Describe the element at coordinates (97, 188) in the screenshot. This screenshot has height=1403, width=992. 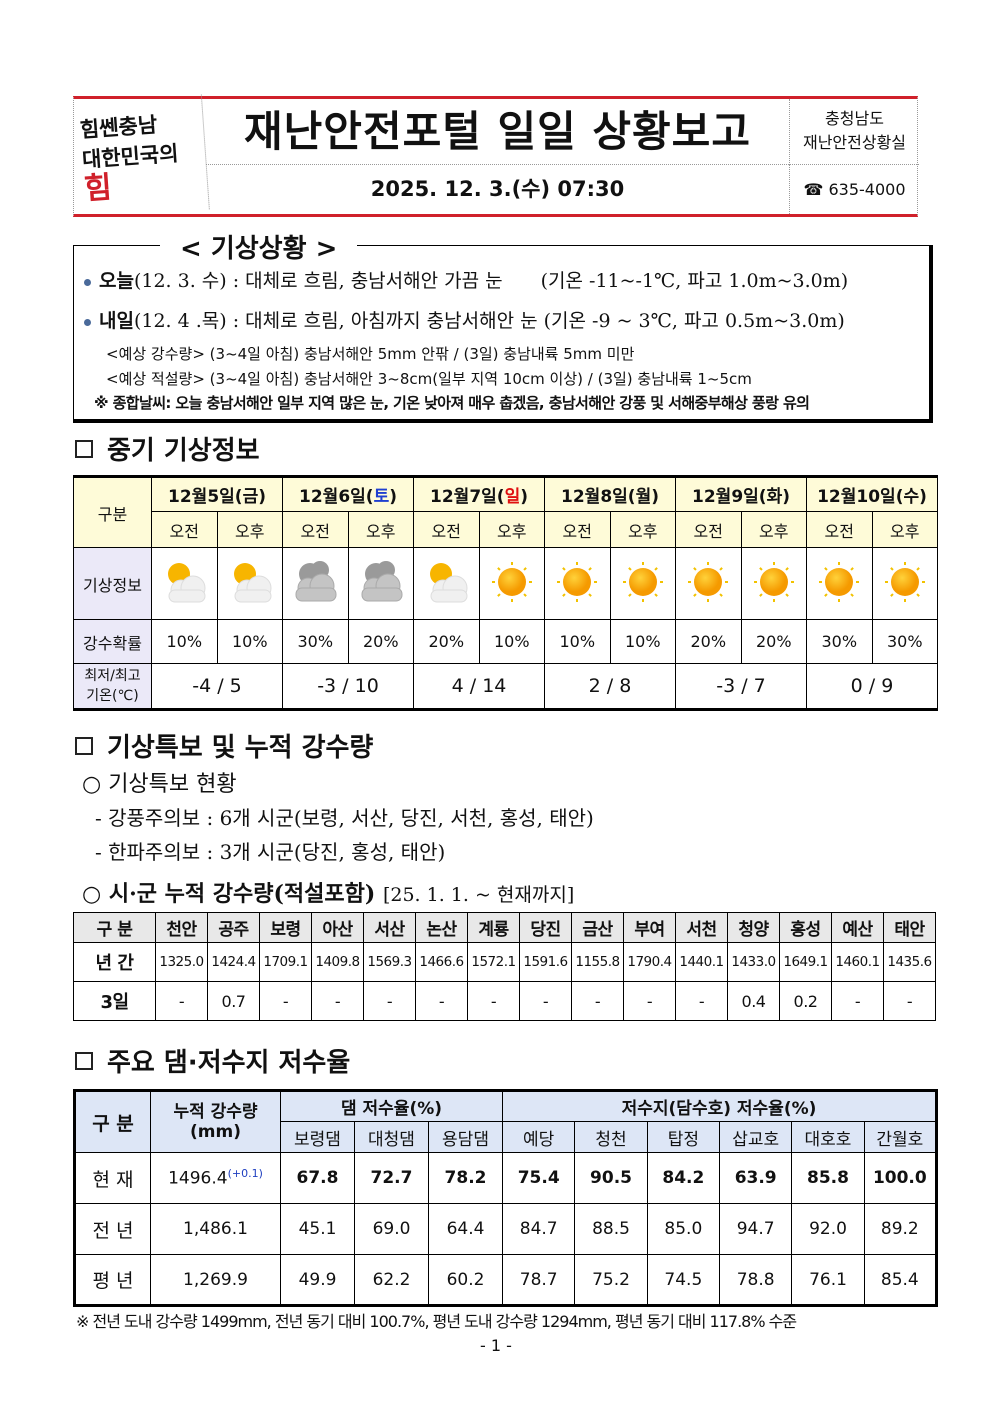
I see `logo-text: 힘` at that location.